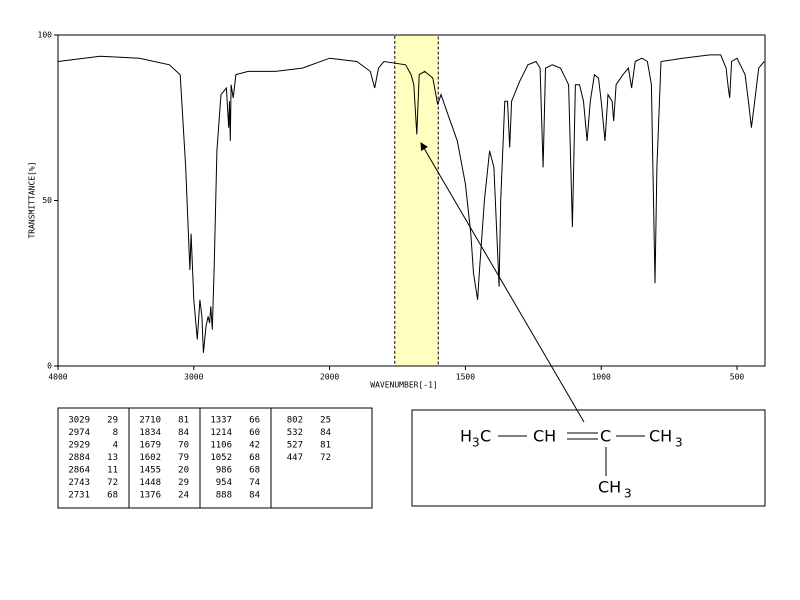  I want to click on peak-wavenumber: 1052, so click(221, 458).